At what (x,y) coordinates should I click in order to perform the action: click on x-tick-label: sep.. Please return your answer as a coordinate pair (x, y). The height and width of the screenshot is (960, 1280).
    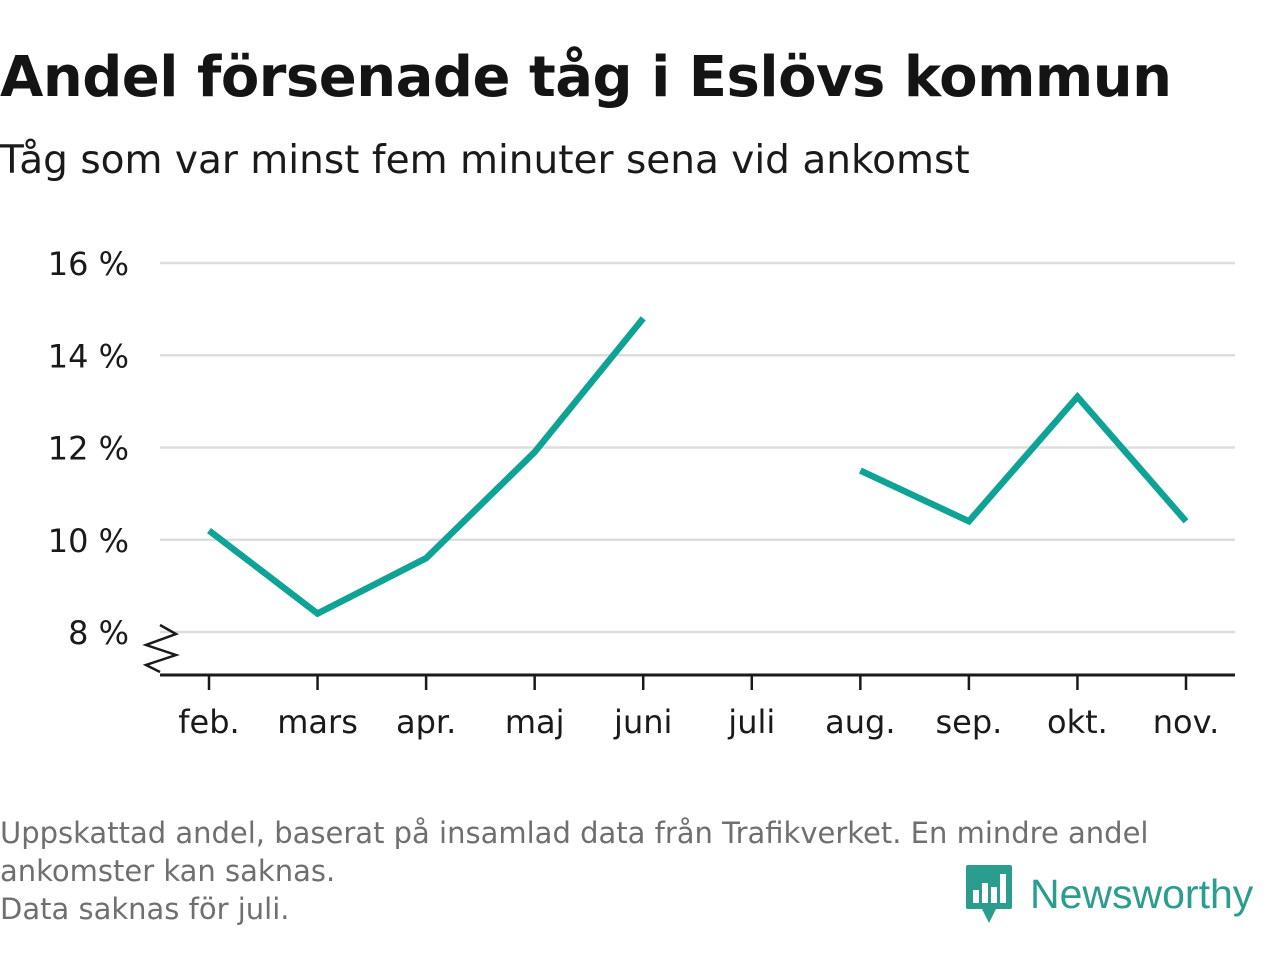
    Looking at the image, I should click on (968, 722).